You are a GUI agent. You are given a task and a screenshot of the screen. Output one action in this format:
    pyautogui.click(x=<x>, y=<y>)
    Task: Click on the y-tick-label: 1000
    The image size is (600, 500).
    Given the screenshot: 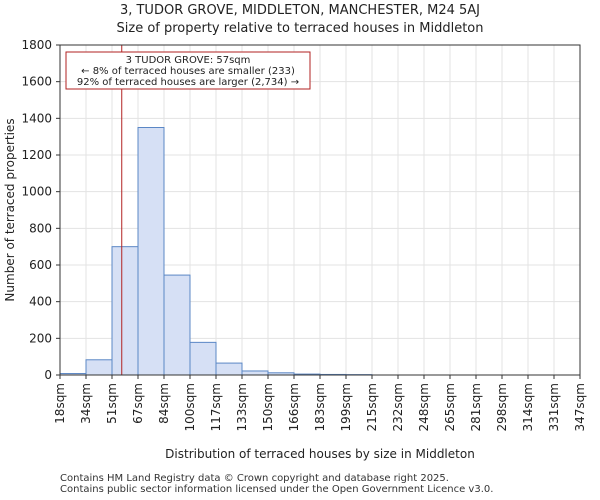 What is the action you would take?
    pyautogui.click(x=36, y=192)
    